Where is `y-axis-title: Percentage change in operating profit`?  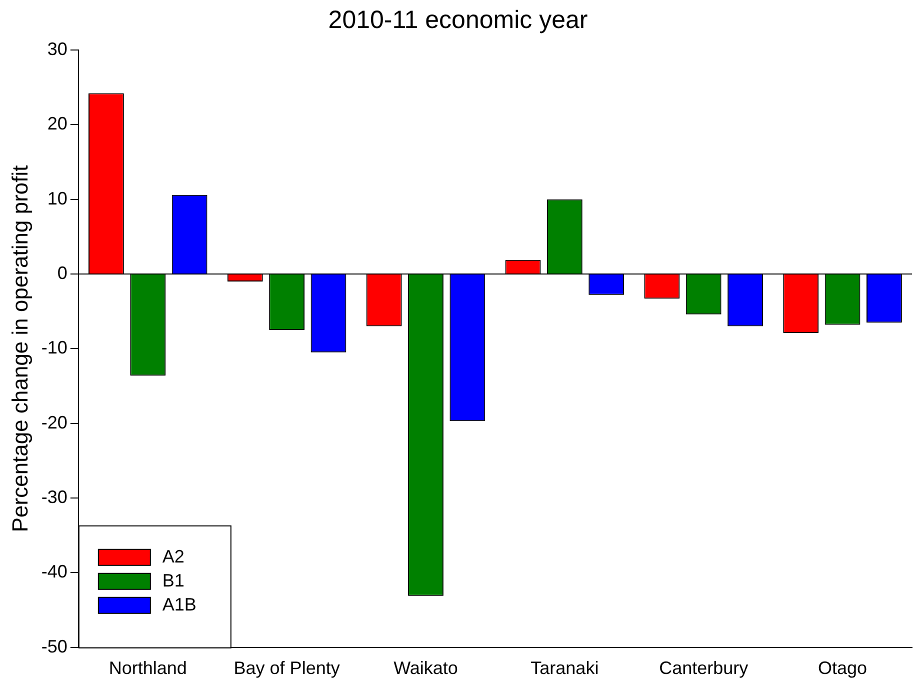 y-axis-title: Percentage change in operating profit is located at coordinates (19, 348).